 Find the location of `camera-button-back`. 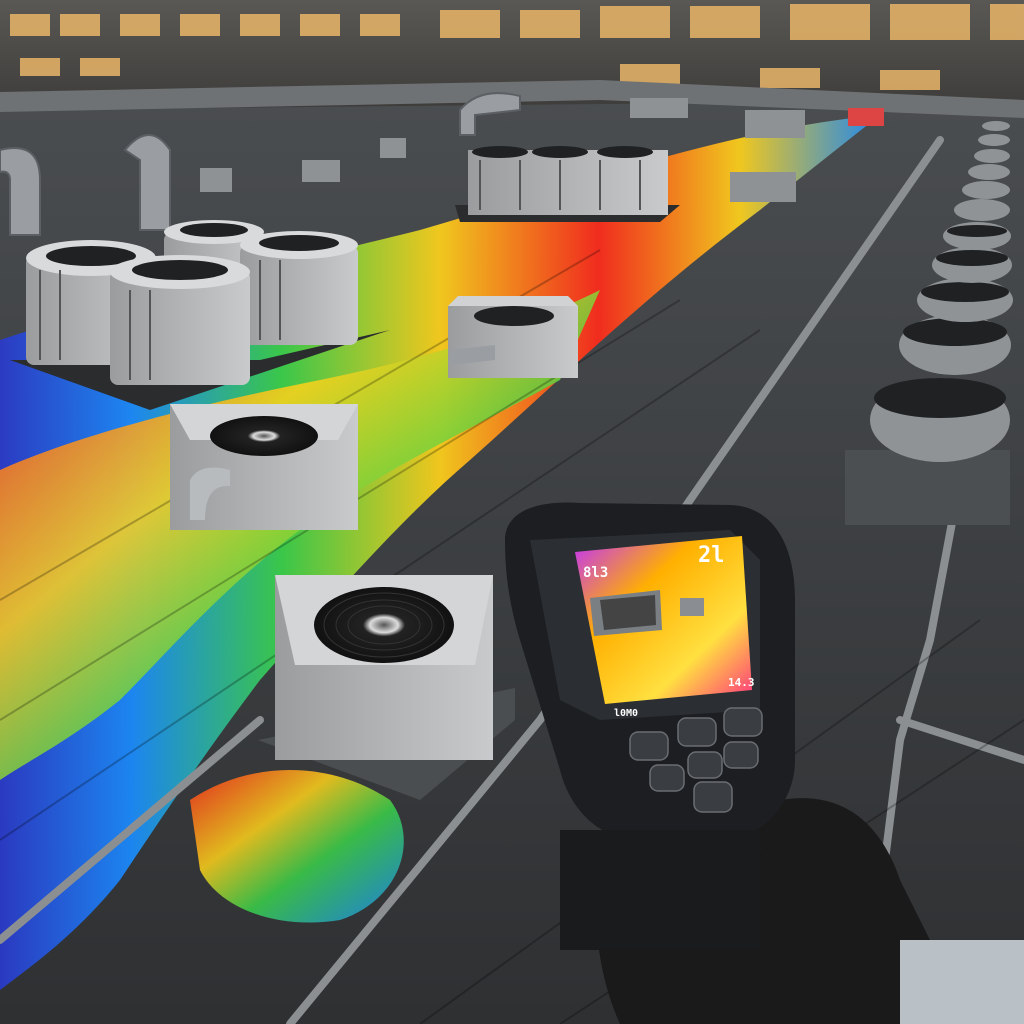

camera-button-back is located at coordinates (743, 722).